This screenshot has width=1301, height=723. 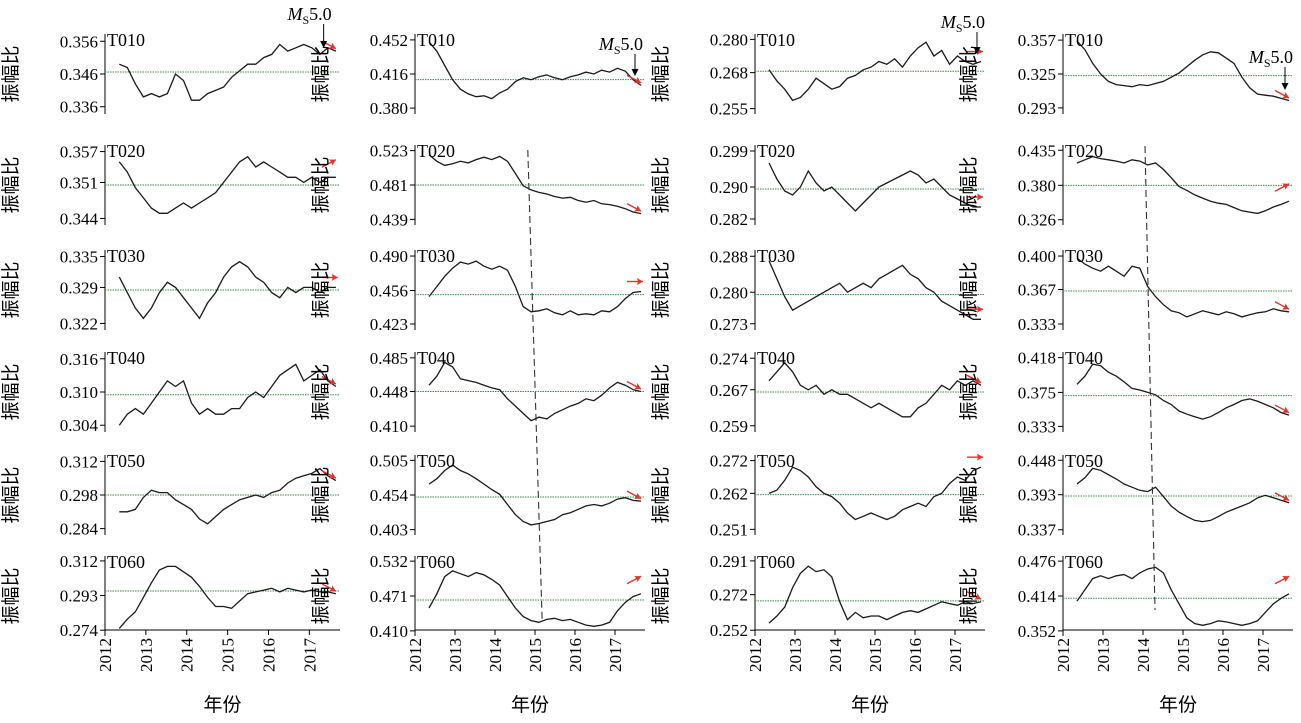 What do you see at coordinates (729, 219) in the screenshot?
I see `y-tick-label: 0.282` at bounding box center [729, 219].